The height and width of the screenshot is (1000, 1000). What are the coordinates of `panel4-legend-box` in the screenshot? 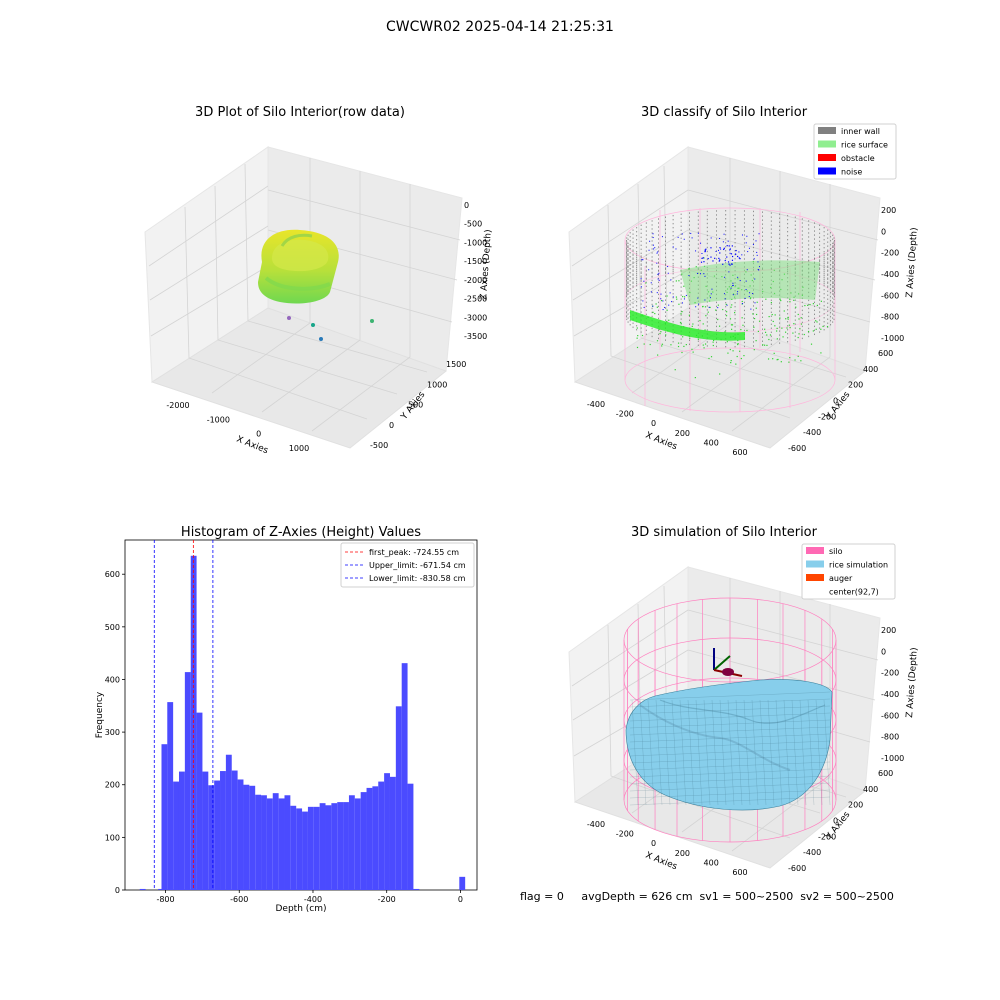 It's located at (848, 571).